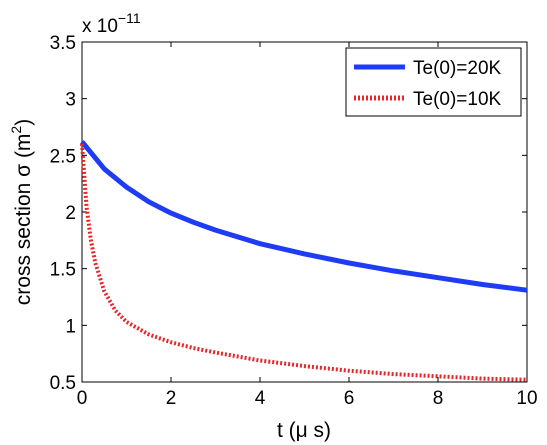 The image size is (547, 445). What do you see at coordinates (438, 398) in the screenshot?
I see `x-tick-label: 8` at bounding box center [438, 398].